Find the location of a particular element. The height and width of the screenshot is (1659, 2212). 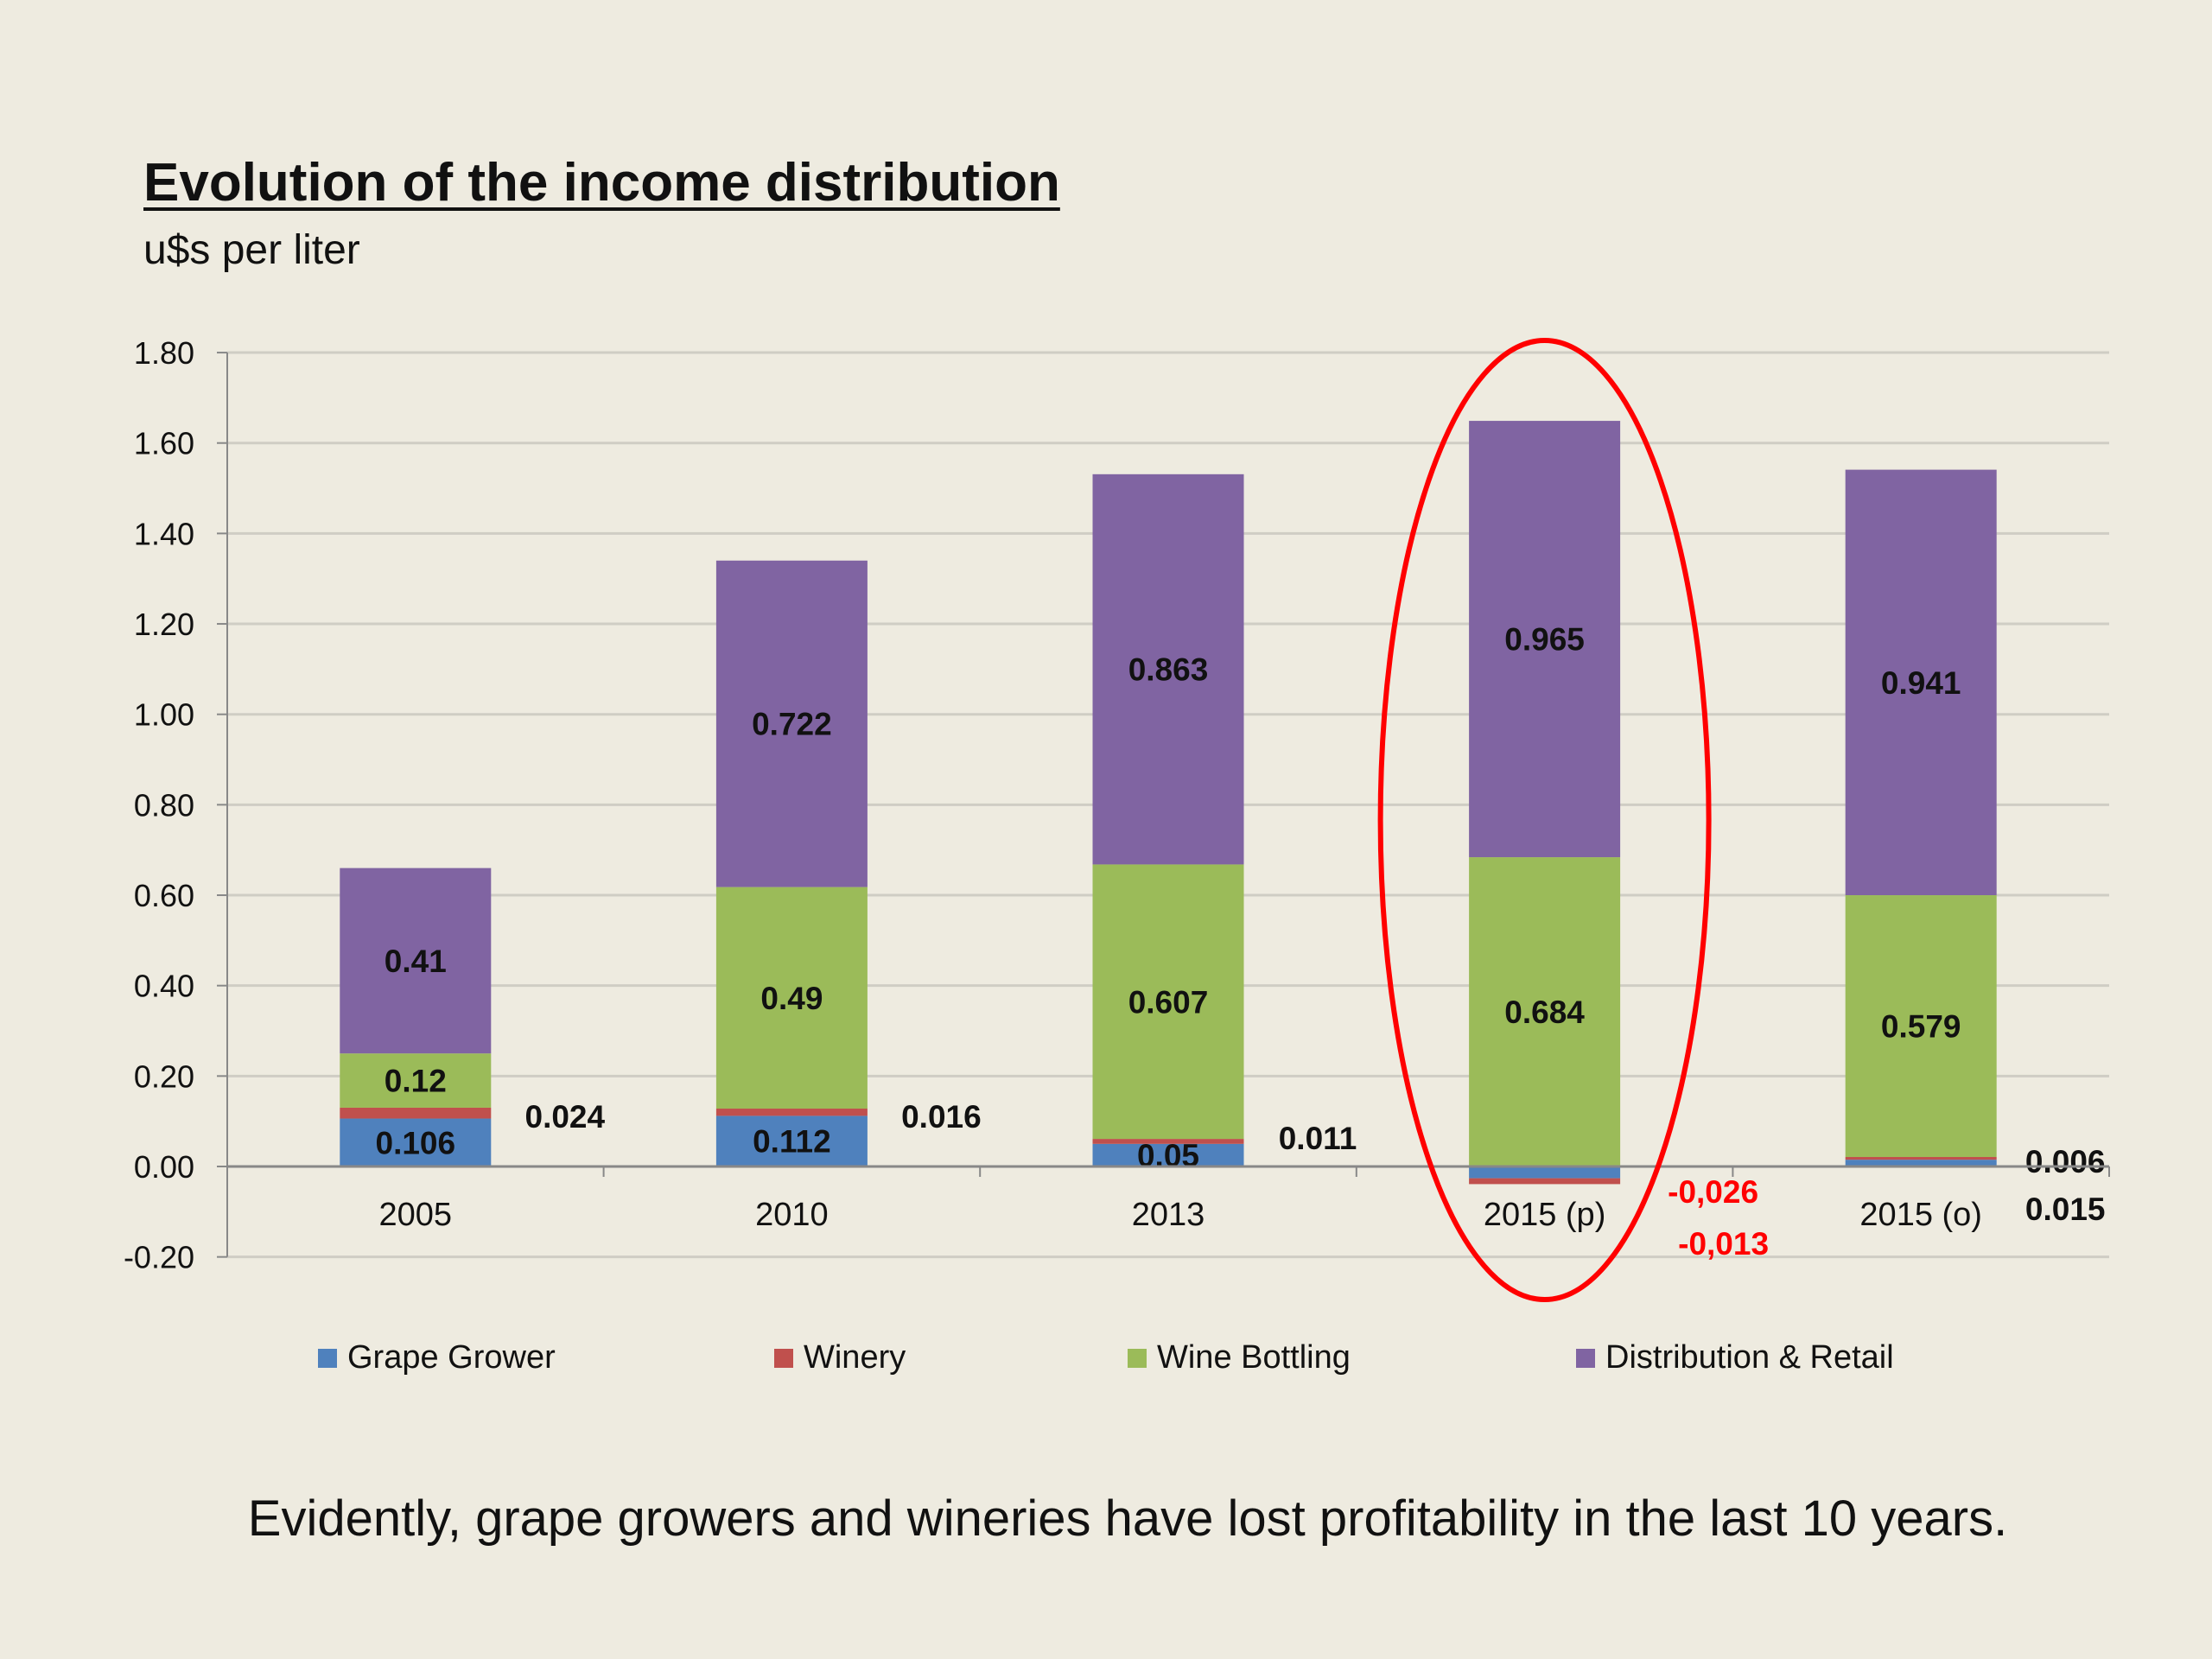

y-tick-label: 1.20 is located at coordinates (164, 624).